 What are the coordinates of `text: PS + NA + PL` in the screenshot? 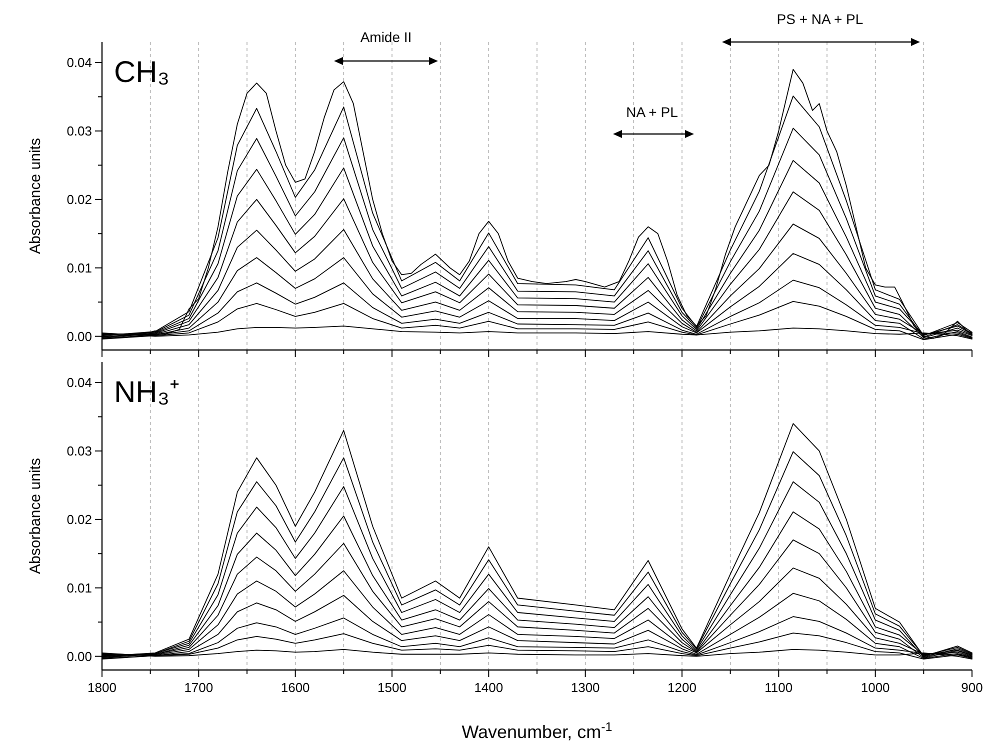 It's located at (820, 19).